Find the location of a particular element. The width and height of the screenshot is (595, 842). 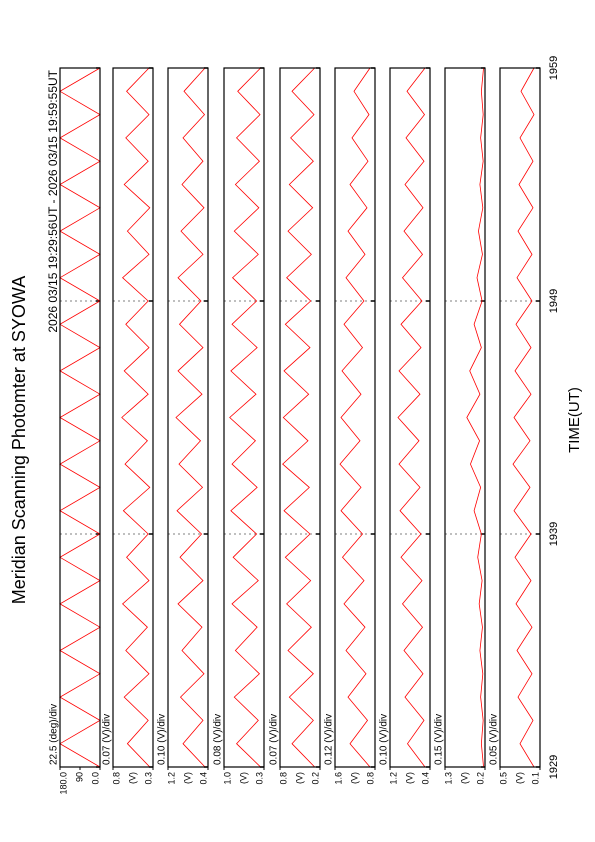

y-tick-label: 1.3 is located at coordinates (448, 778).